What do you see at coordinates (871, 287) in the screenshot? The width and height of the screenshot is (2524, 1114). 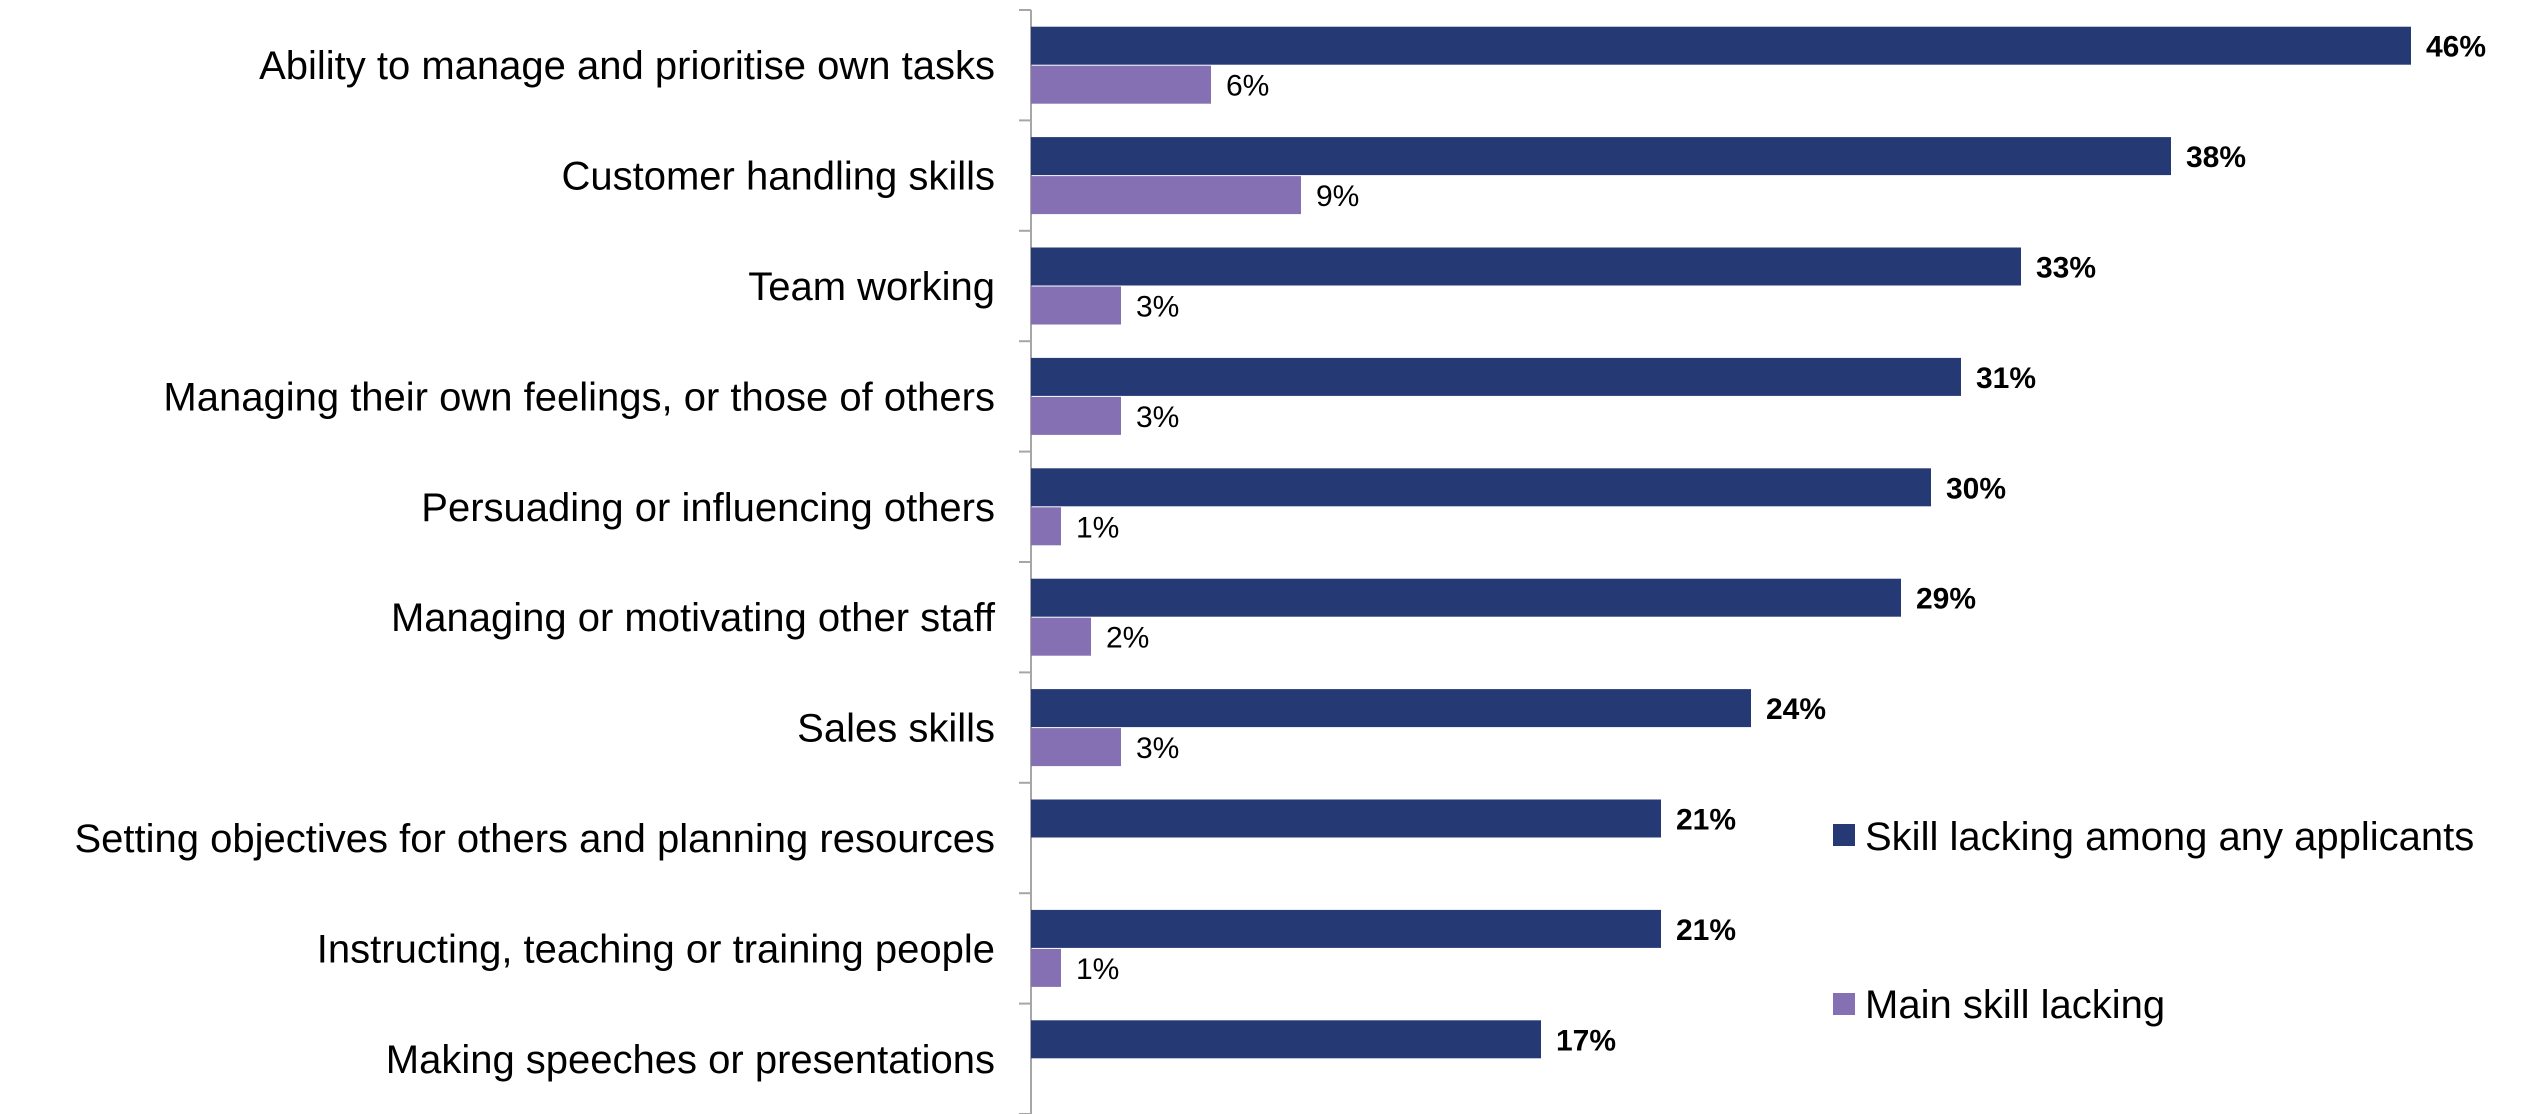 I see `category-label: Team working` at bounding box center [871, 287].